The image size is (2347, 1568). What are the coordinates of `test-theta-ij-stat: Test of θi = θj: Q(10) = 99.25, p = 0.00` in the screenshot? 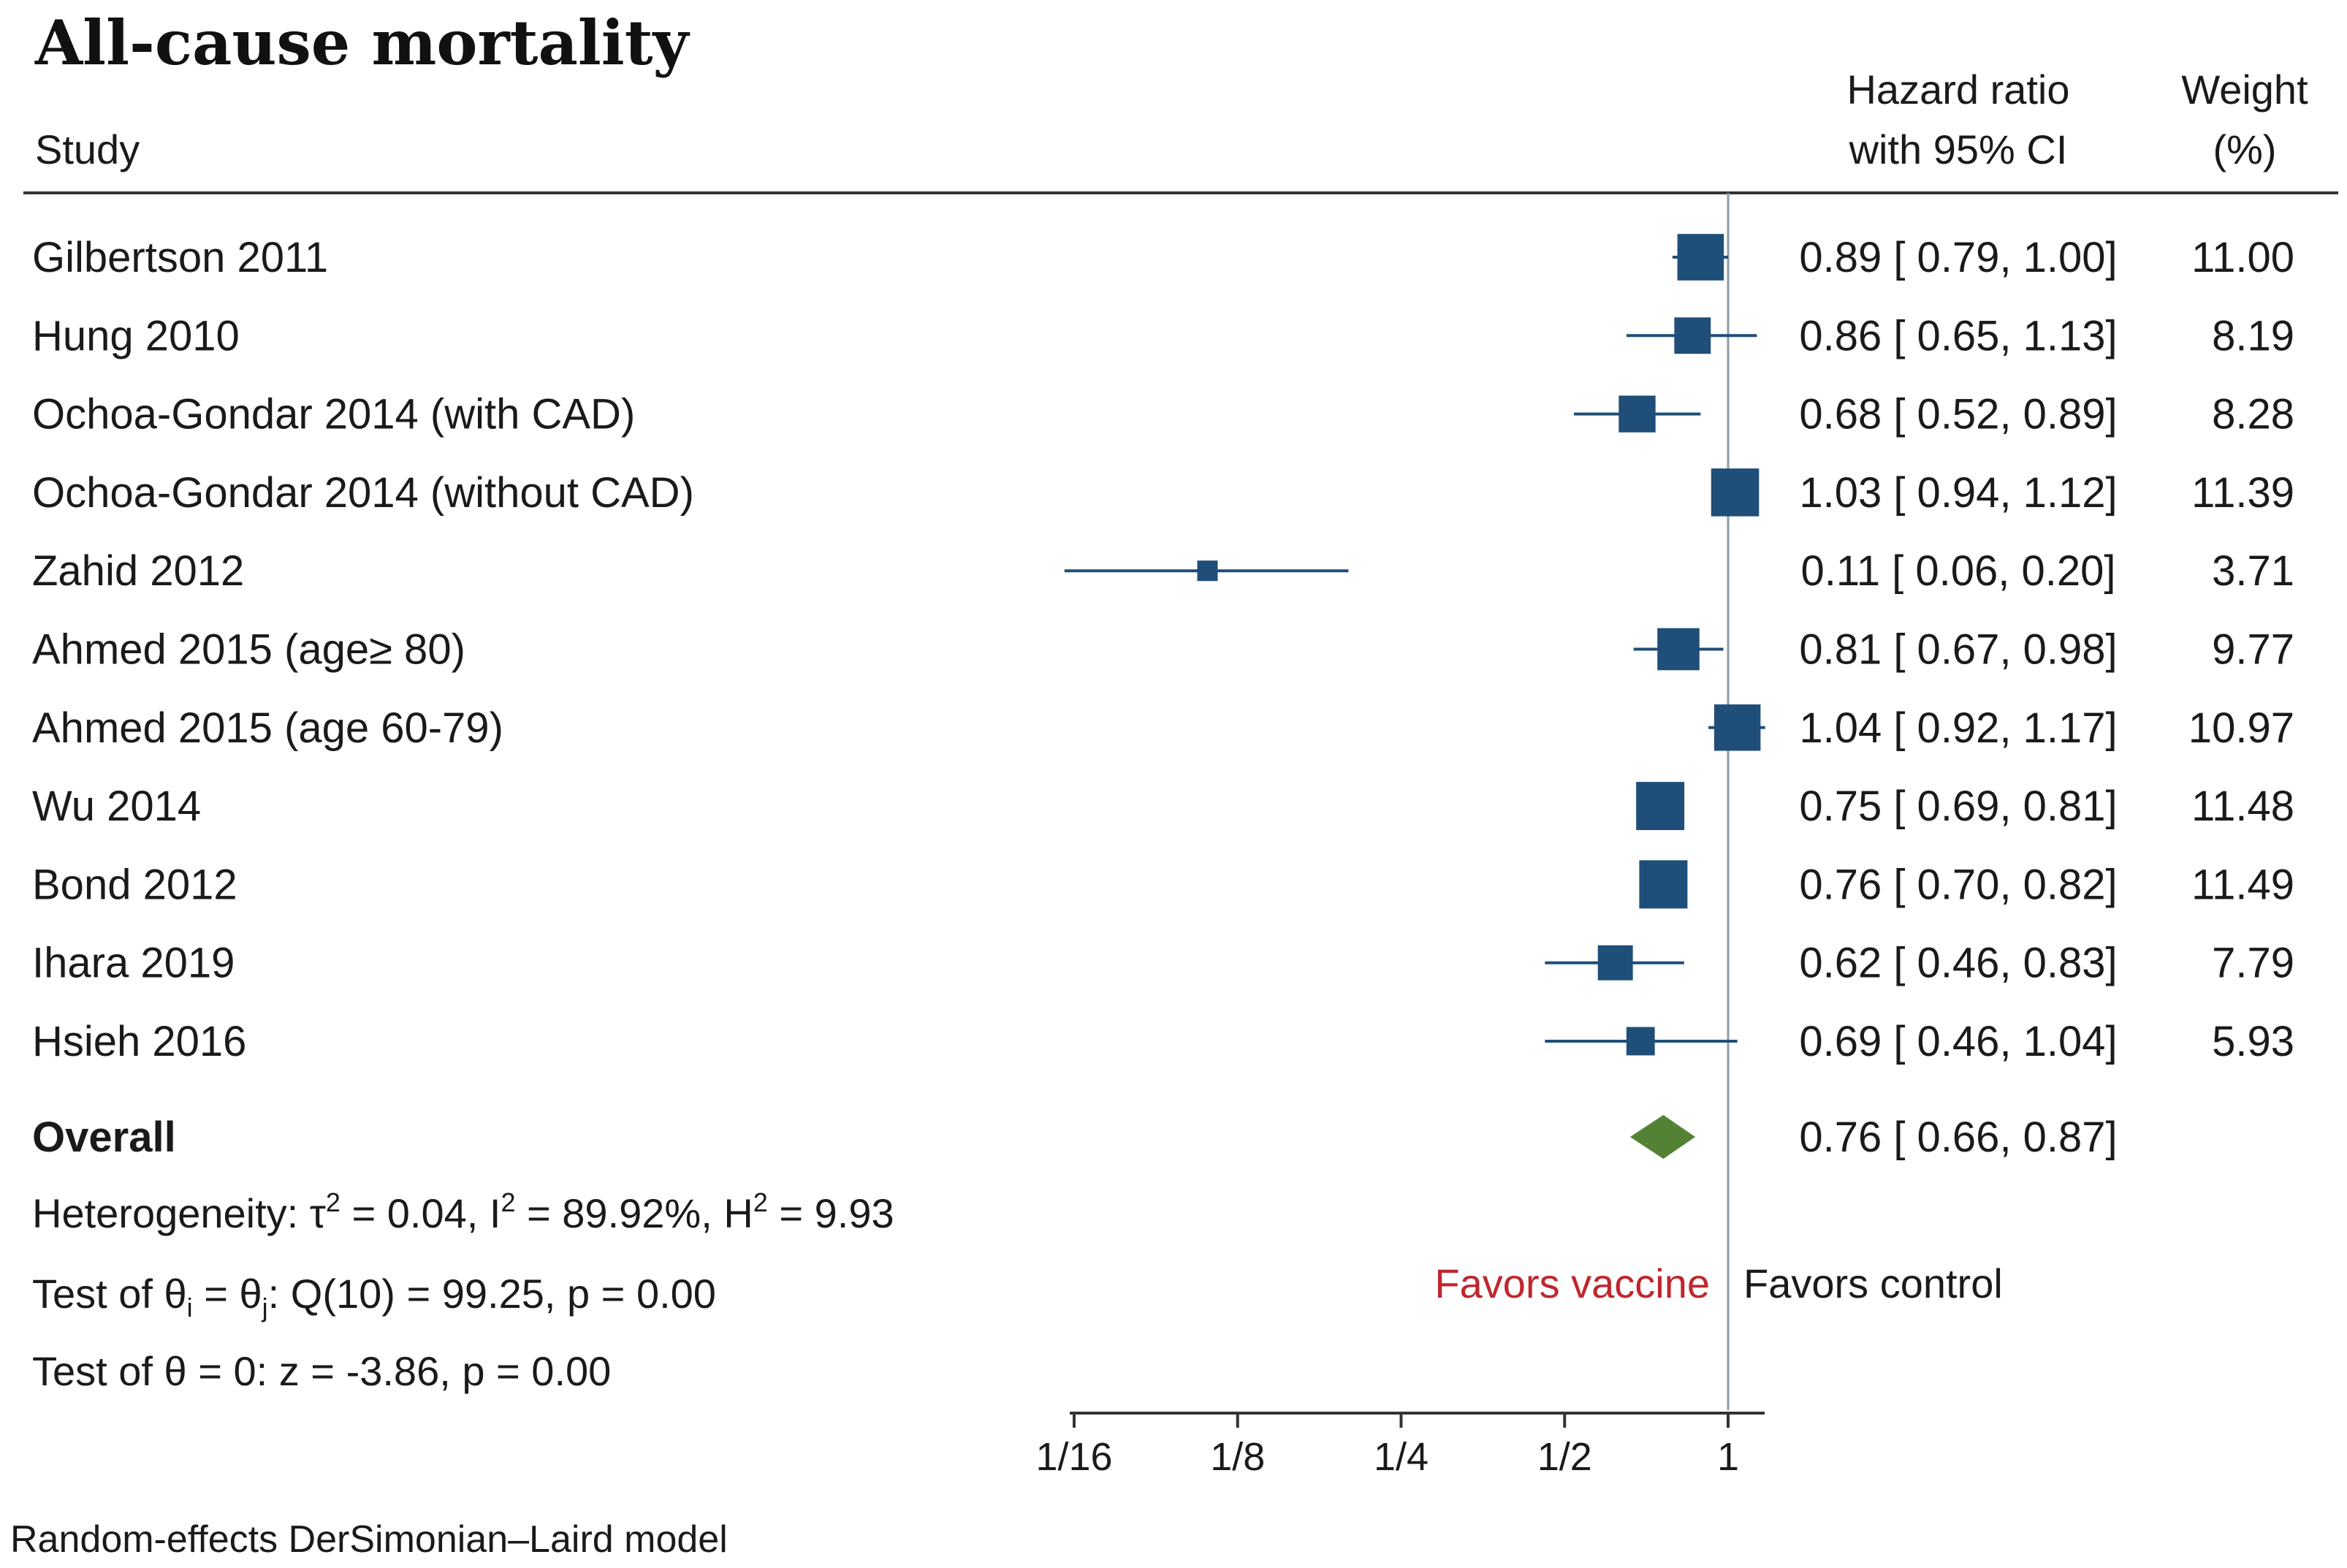 It's located at (374, 1296).